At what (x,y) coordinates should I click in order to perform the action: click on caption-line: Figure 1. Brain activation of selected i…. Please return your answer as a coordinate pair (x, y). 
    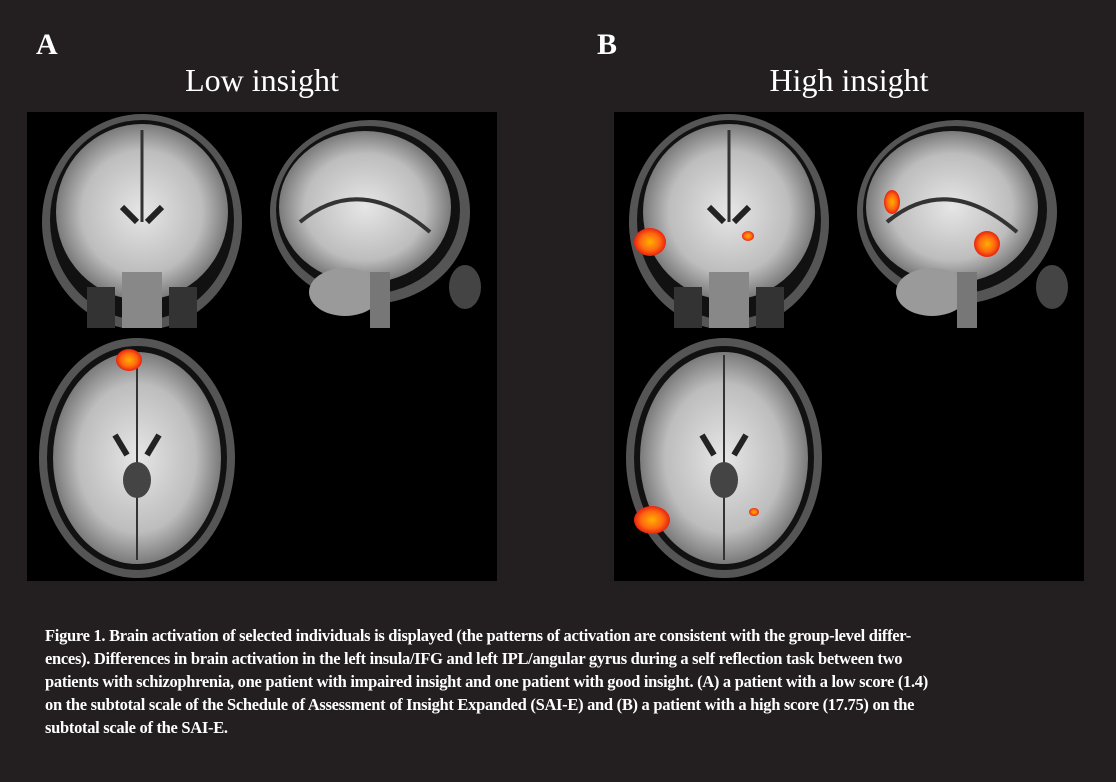
    Looking at the image, I should click on (478, 635).